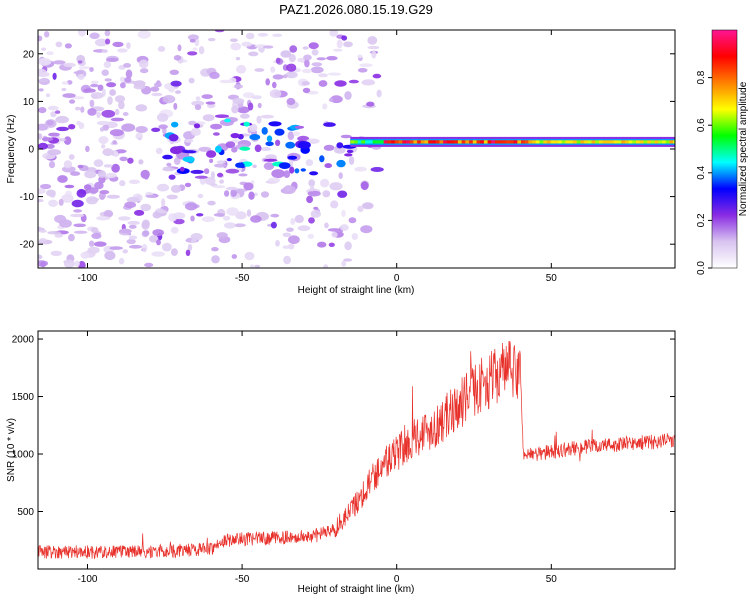 The width and height of the screenshot is (750, 600). I want to click on snr-ylabel: SNR (10 * v/v), so click(11, 450).